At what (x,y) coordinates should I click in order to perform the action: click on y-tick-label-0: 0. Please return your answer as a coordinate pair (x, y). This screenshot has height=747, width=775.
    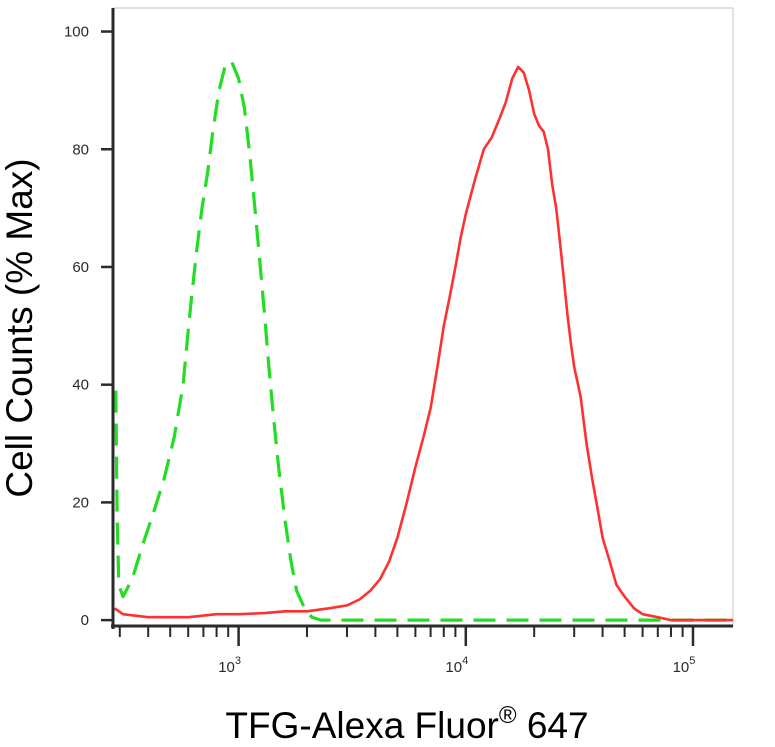
    Looking at the image, I should click on (85, 620).